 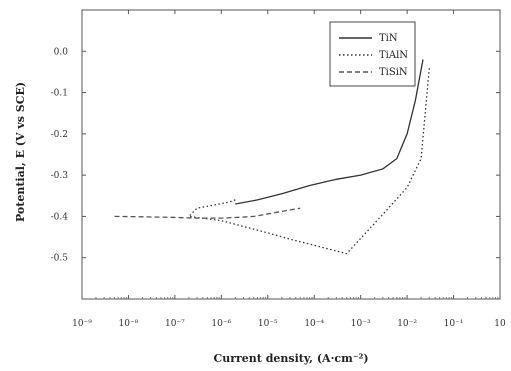 I want to click on legend-label-tialn: TiAlN, so click(x=393, y=55).